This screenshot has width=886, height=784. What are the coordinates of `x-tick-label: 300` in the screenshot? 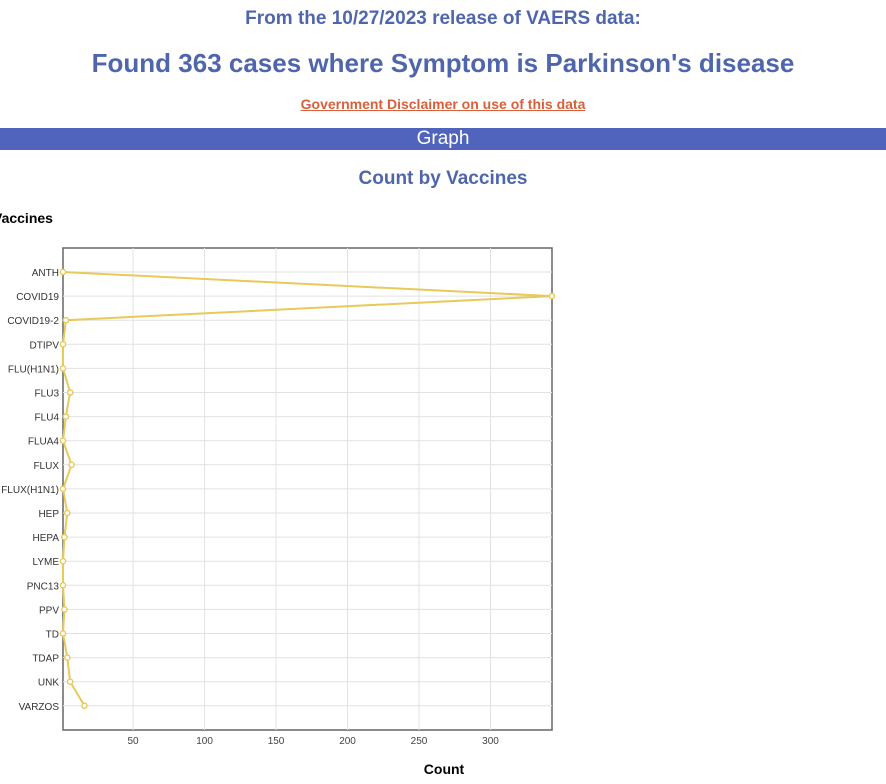 It's located at (490, 741).